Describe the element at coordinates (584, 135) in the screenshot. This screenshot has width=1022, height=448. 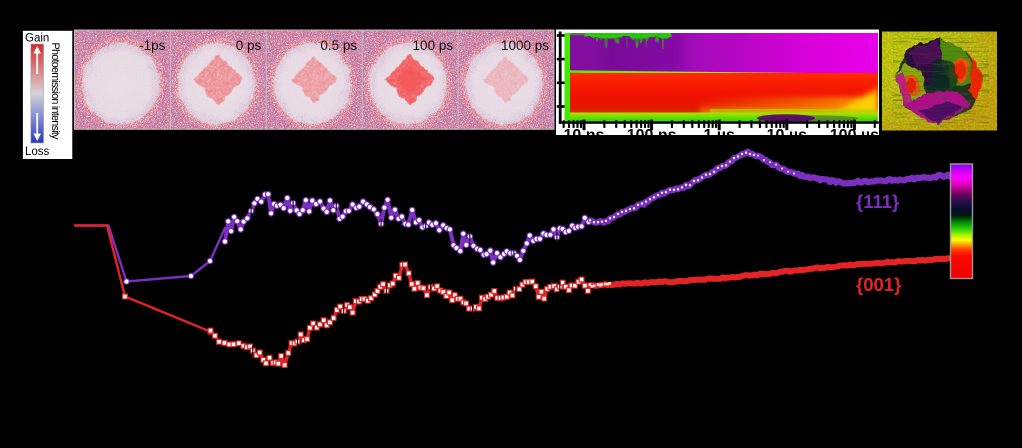
I see `svg-text: 10 ns` at that location.